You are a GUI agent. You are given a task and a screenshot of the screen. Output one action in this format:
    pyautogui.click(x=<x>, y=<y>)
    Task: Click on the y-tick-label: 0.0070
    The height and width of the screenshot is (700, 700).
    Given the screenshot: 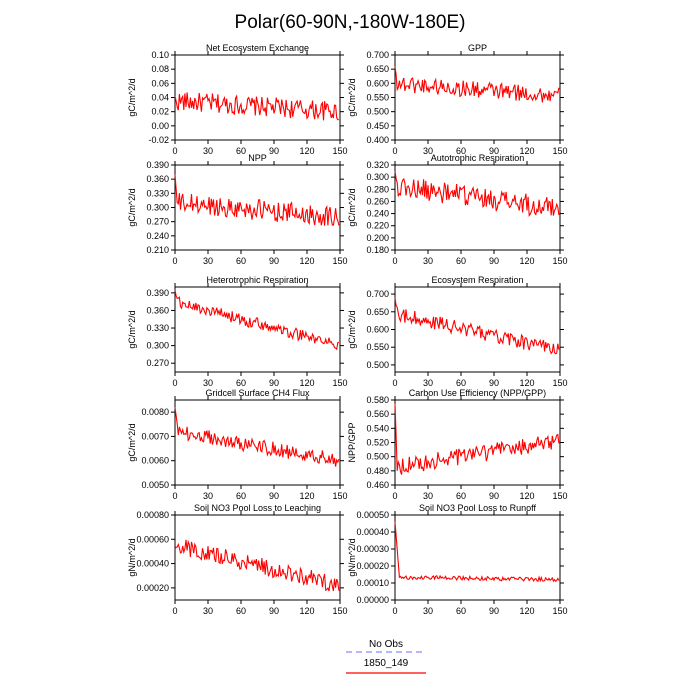 What is the action you would take?
    pyautogui.click(x=155, y=436)
    